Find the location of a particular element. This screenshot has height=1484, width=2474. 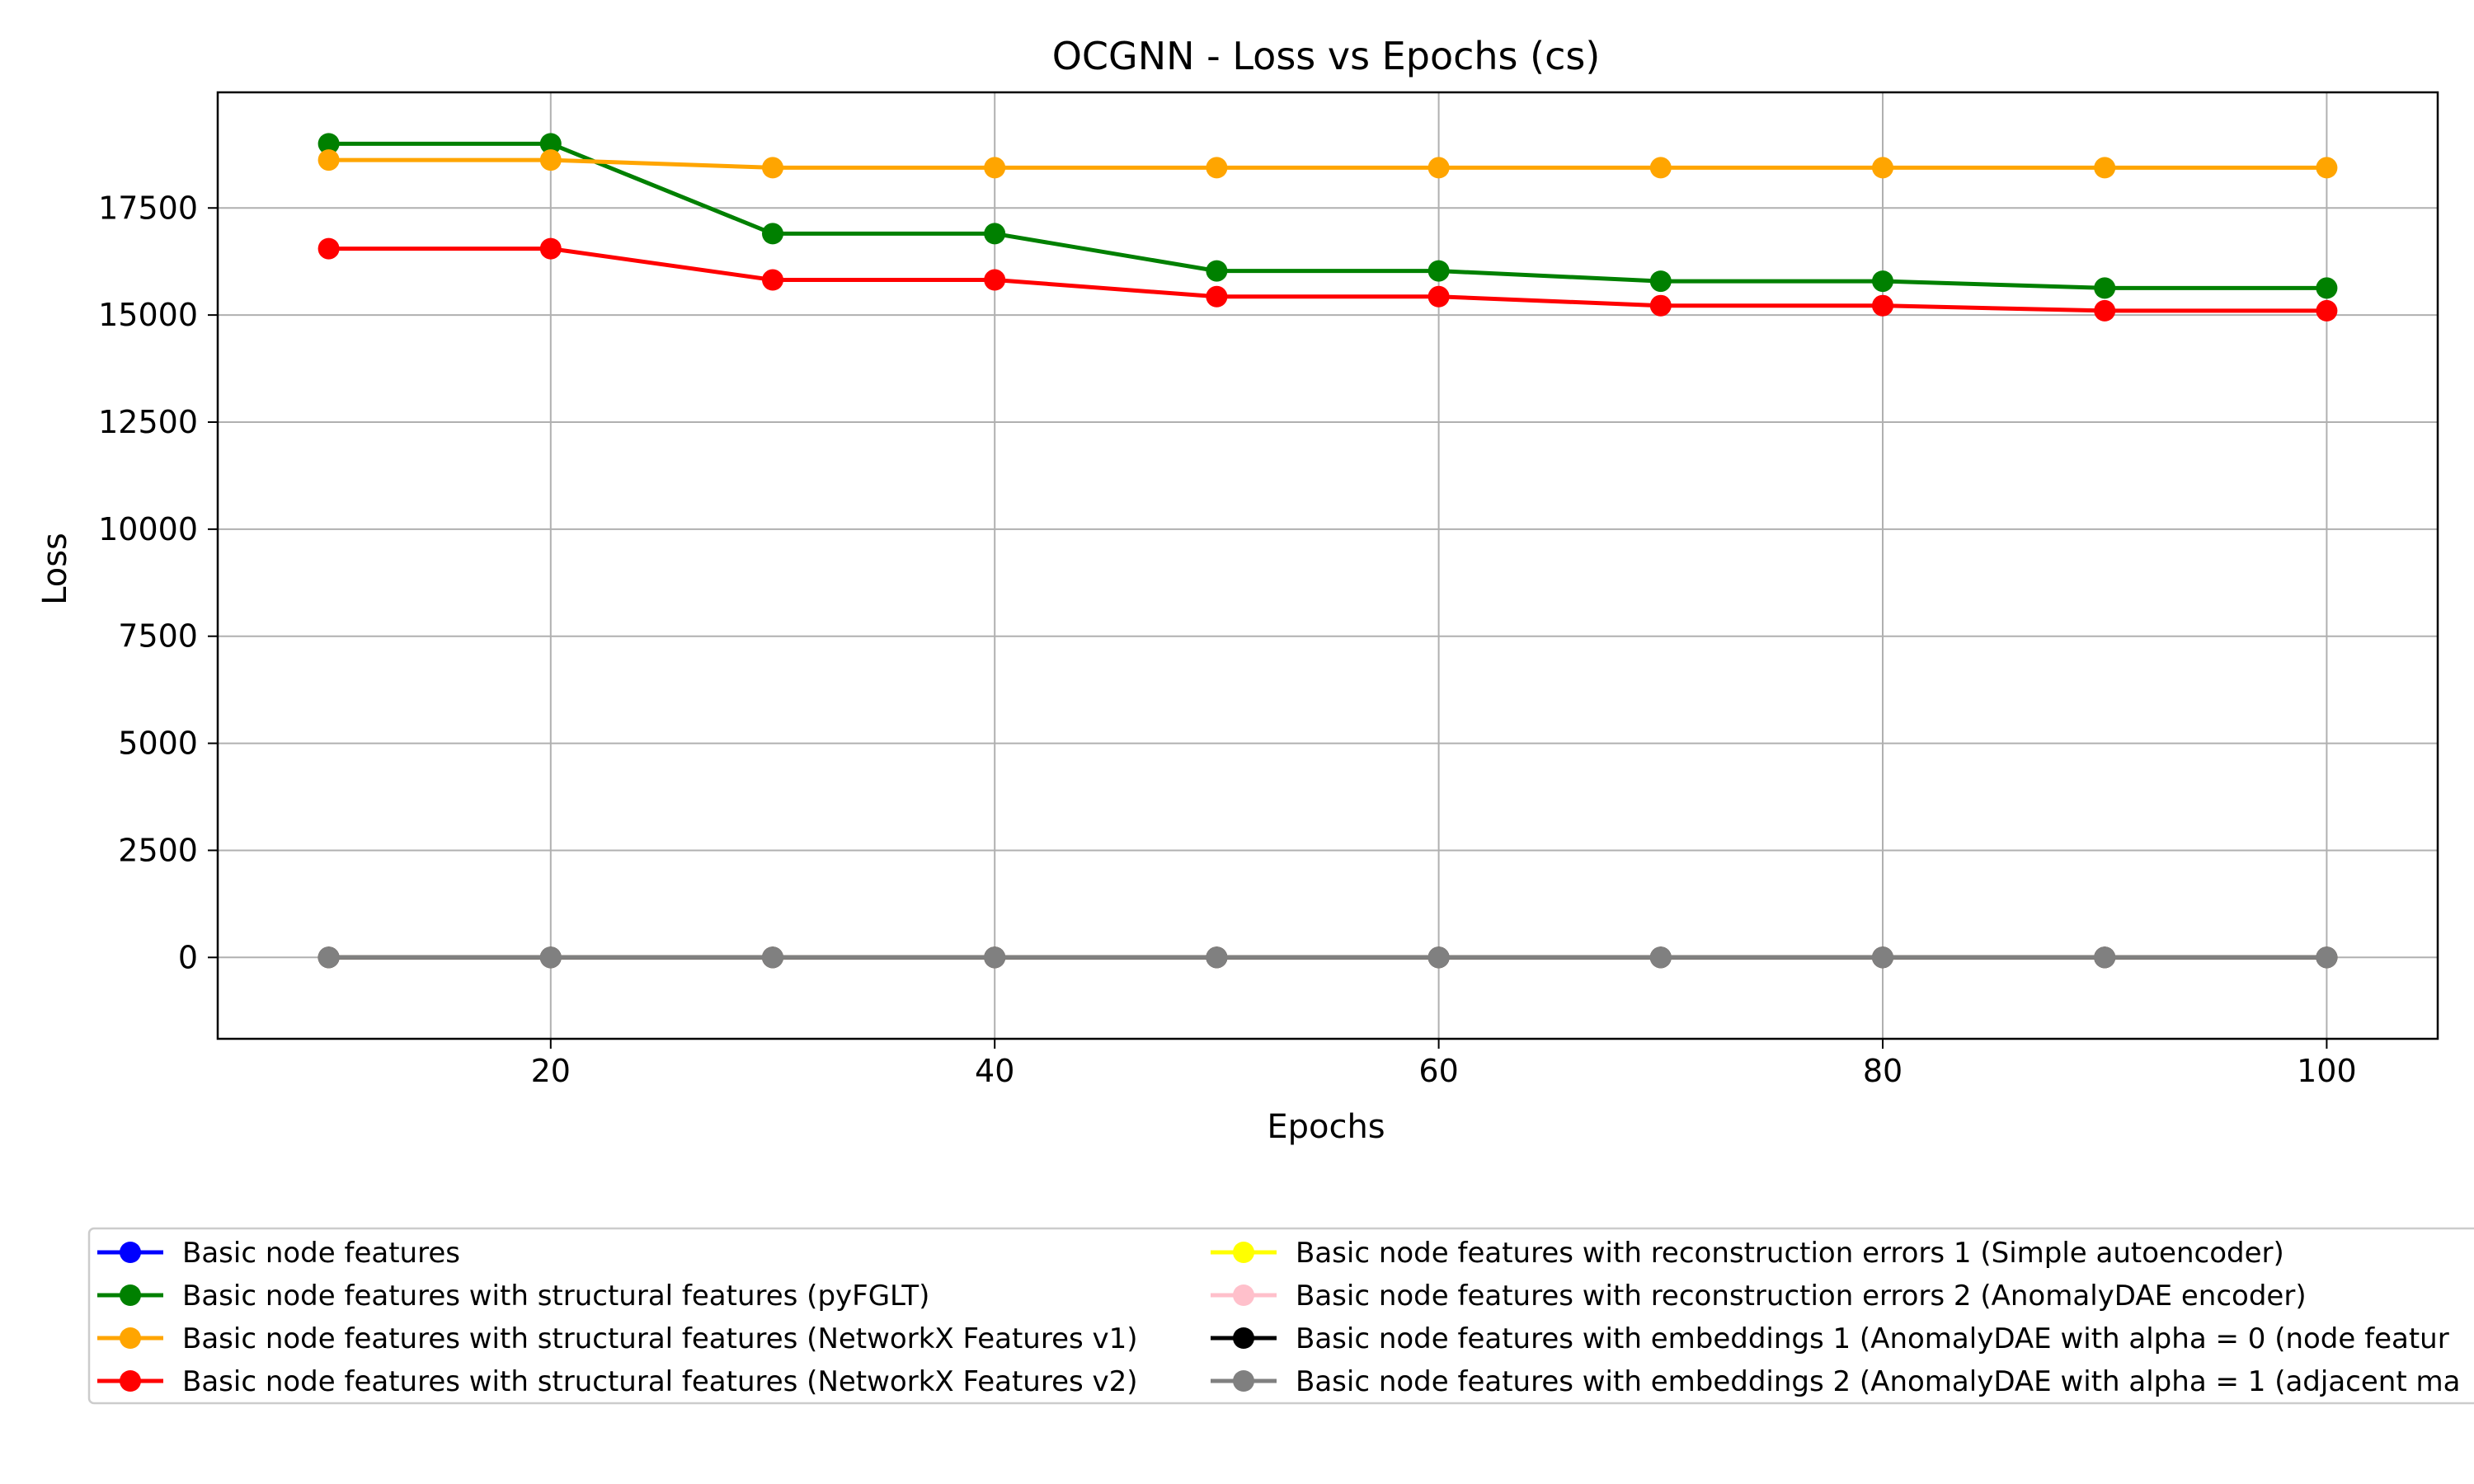

x-tick-label: 60 is located at coordinates (1438, 1071).